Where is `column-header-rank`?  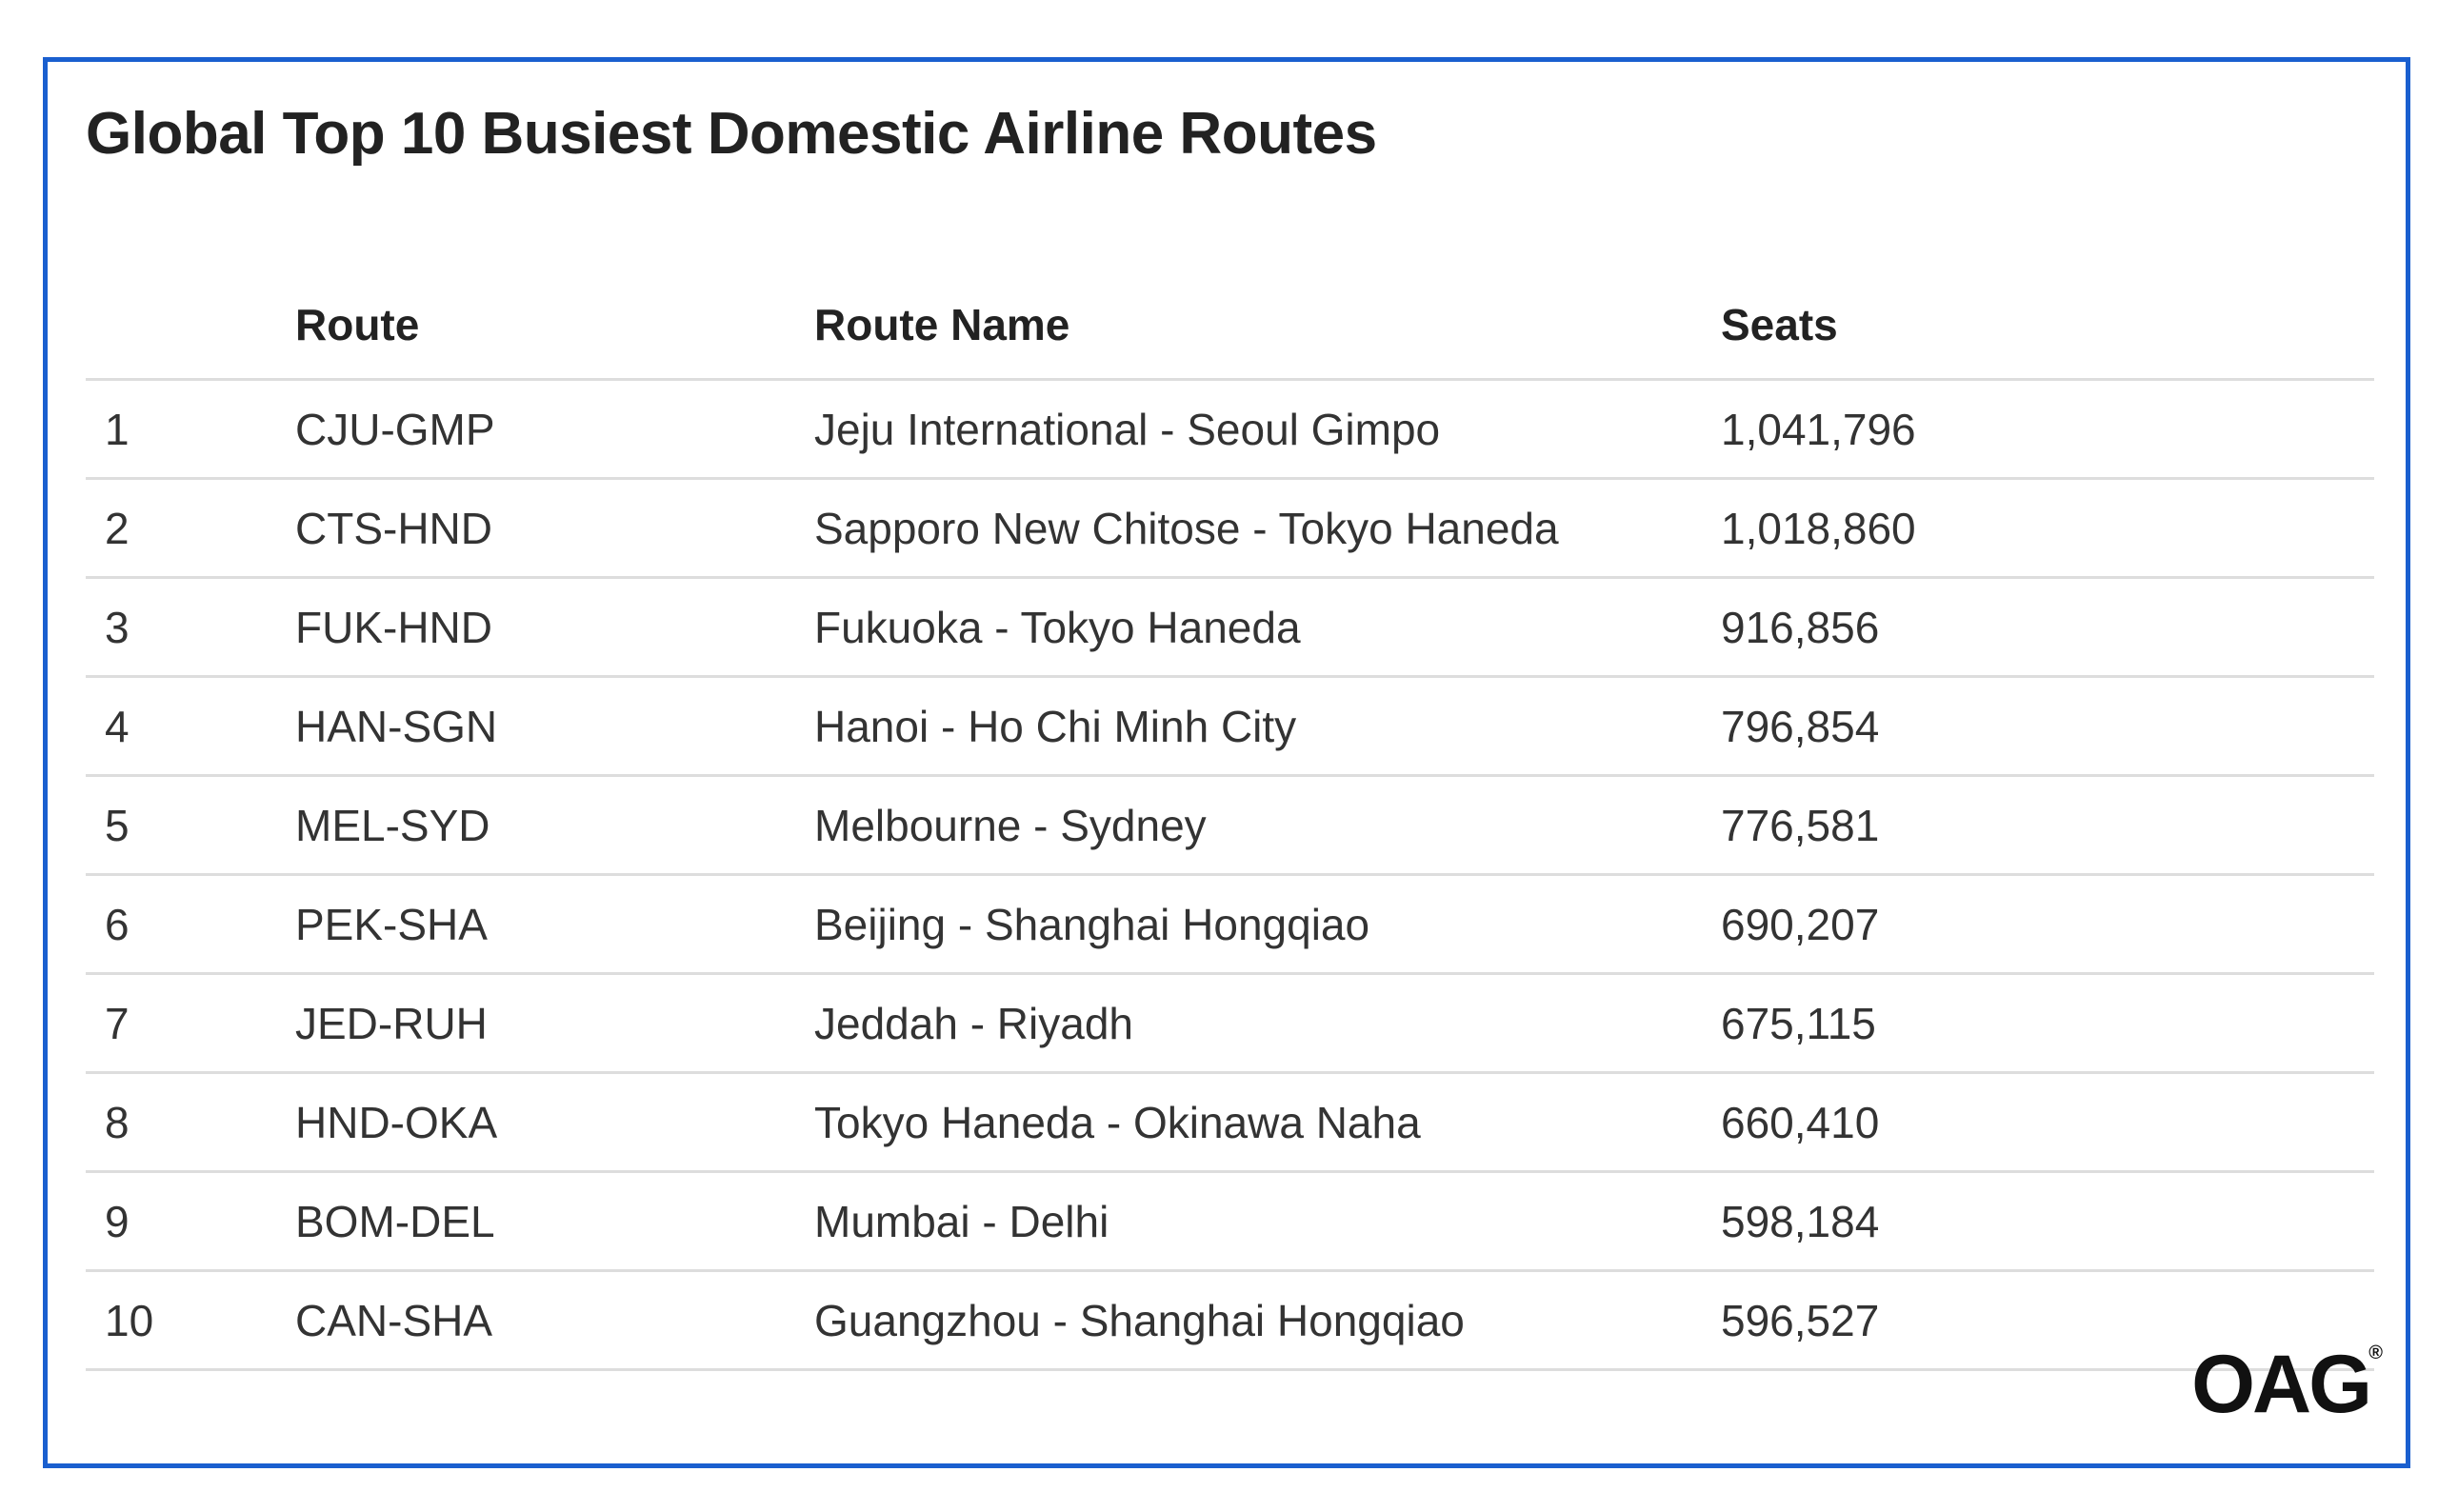 column-header-rank is located at coordinates (181, 326).